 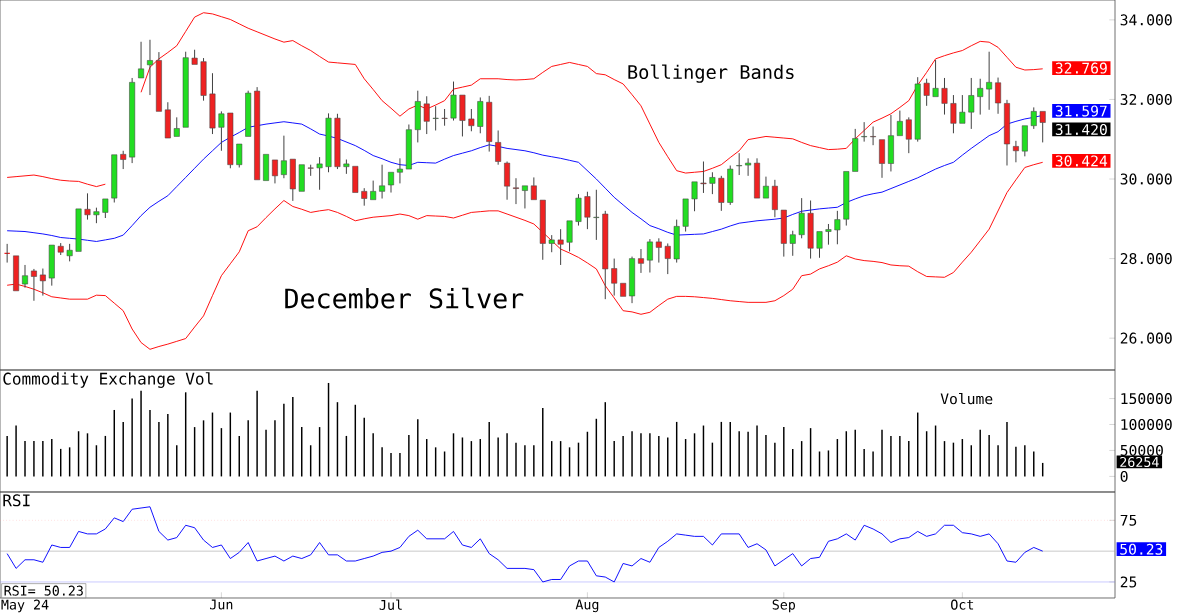 I want to click on text: 32.769, so click(x=1081, y=68).